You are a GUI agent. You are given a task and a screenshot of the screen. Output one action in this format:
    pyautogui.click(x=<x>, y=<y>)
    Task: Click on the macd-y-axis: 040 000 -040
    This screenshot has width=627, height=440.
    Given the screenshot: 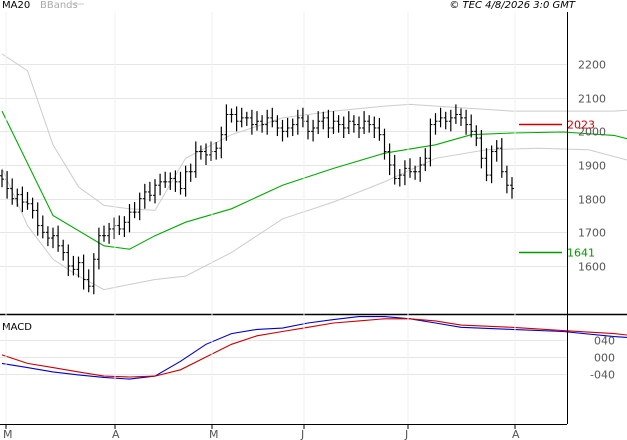 What is the action you would take?
    pyautogui.click(x=602, y=358)
    